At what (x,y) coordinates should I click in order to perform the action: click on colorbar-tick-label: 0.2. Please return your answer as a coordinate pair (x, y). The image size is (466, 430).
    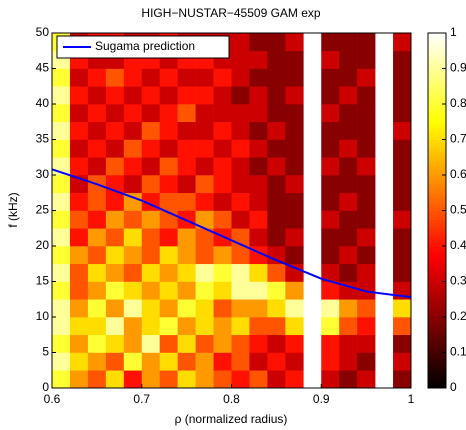
    Looking at the image, I should click on (458, 316).